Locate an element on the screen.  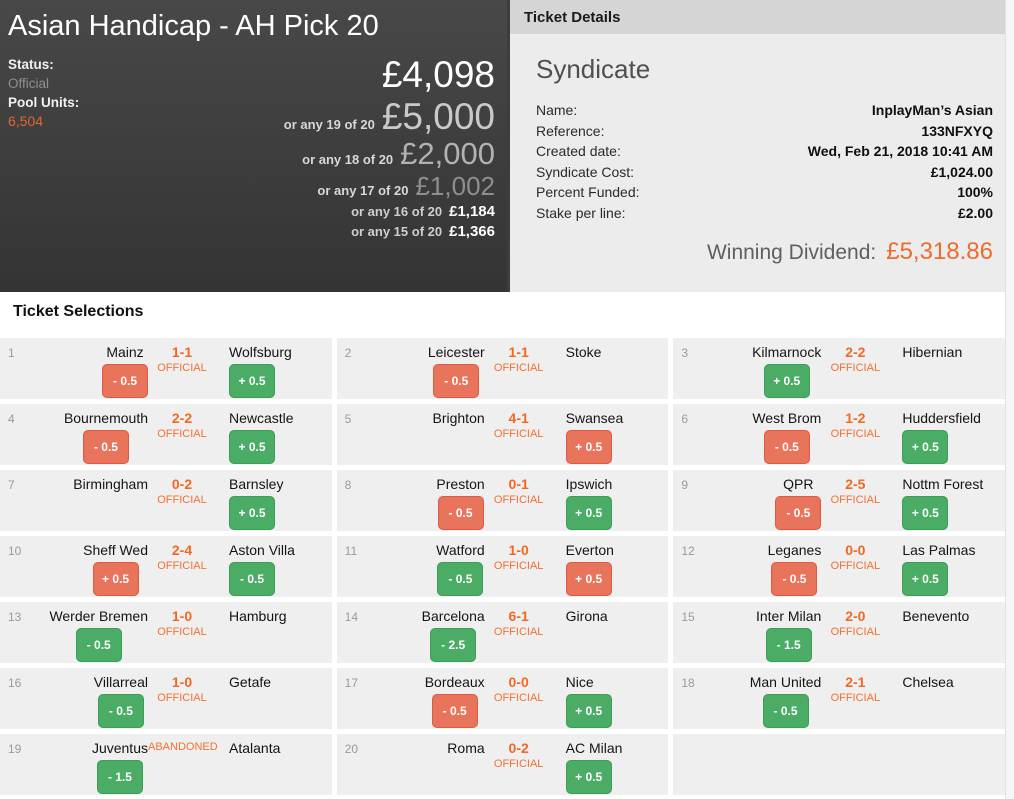
away-team-name: AC Milan is located at coordinates (594, 748).